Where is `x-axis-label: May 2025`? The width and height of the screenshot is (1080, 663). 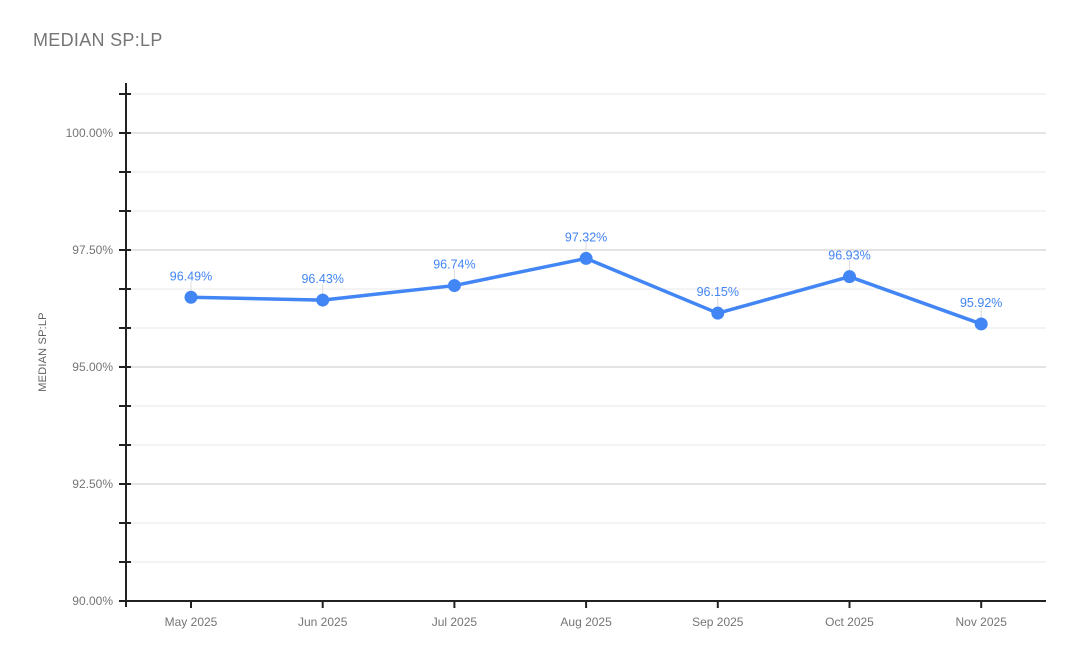
x-axis-label: May 2025 is located at coordinates (191, 622).